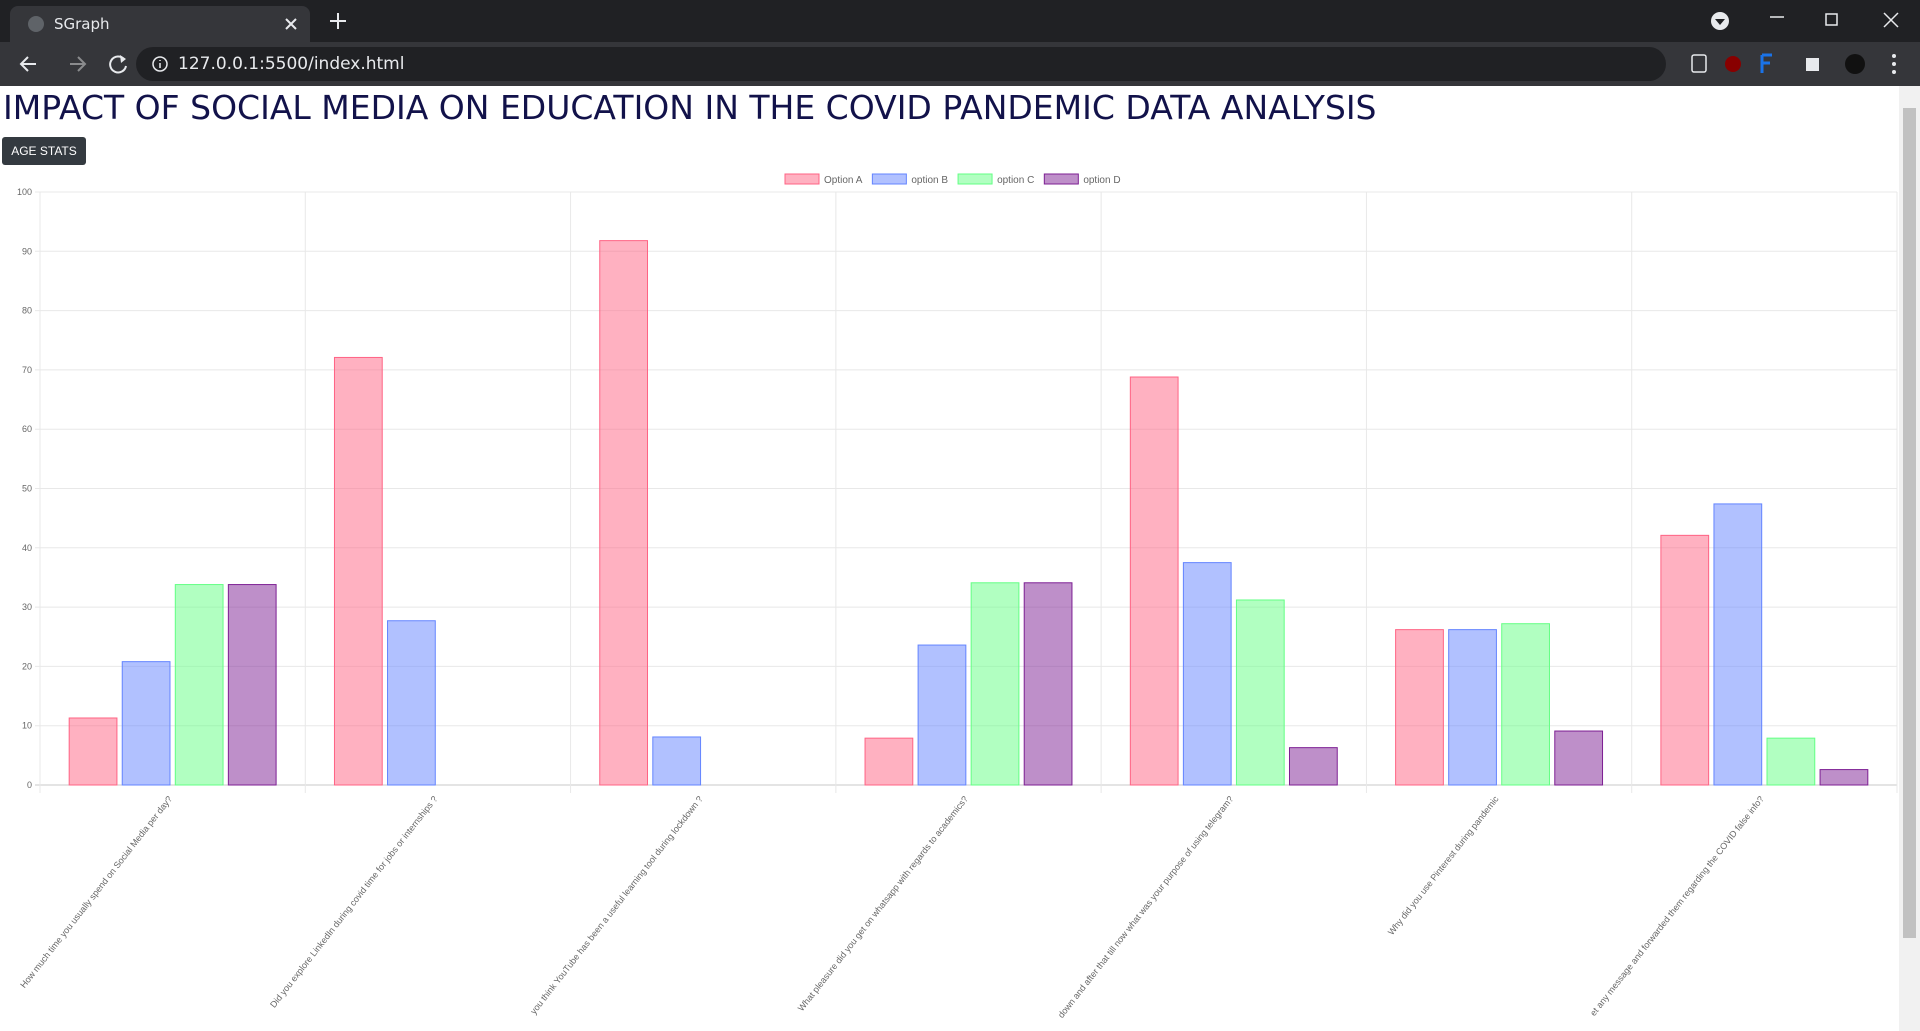  Describe the element at coordinates (44, 151) in the screenshot. I see `age-stats-button: AGE STATS` at that location.